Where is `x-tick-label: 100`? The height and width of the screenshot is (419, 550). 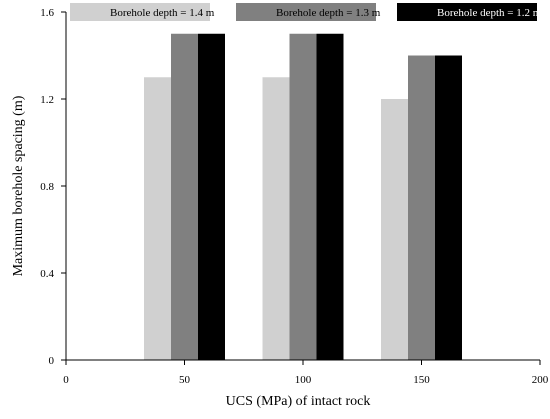
x-tick-label: 100 is located at coordinates (303, 380).